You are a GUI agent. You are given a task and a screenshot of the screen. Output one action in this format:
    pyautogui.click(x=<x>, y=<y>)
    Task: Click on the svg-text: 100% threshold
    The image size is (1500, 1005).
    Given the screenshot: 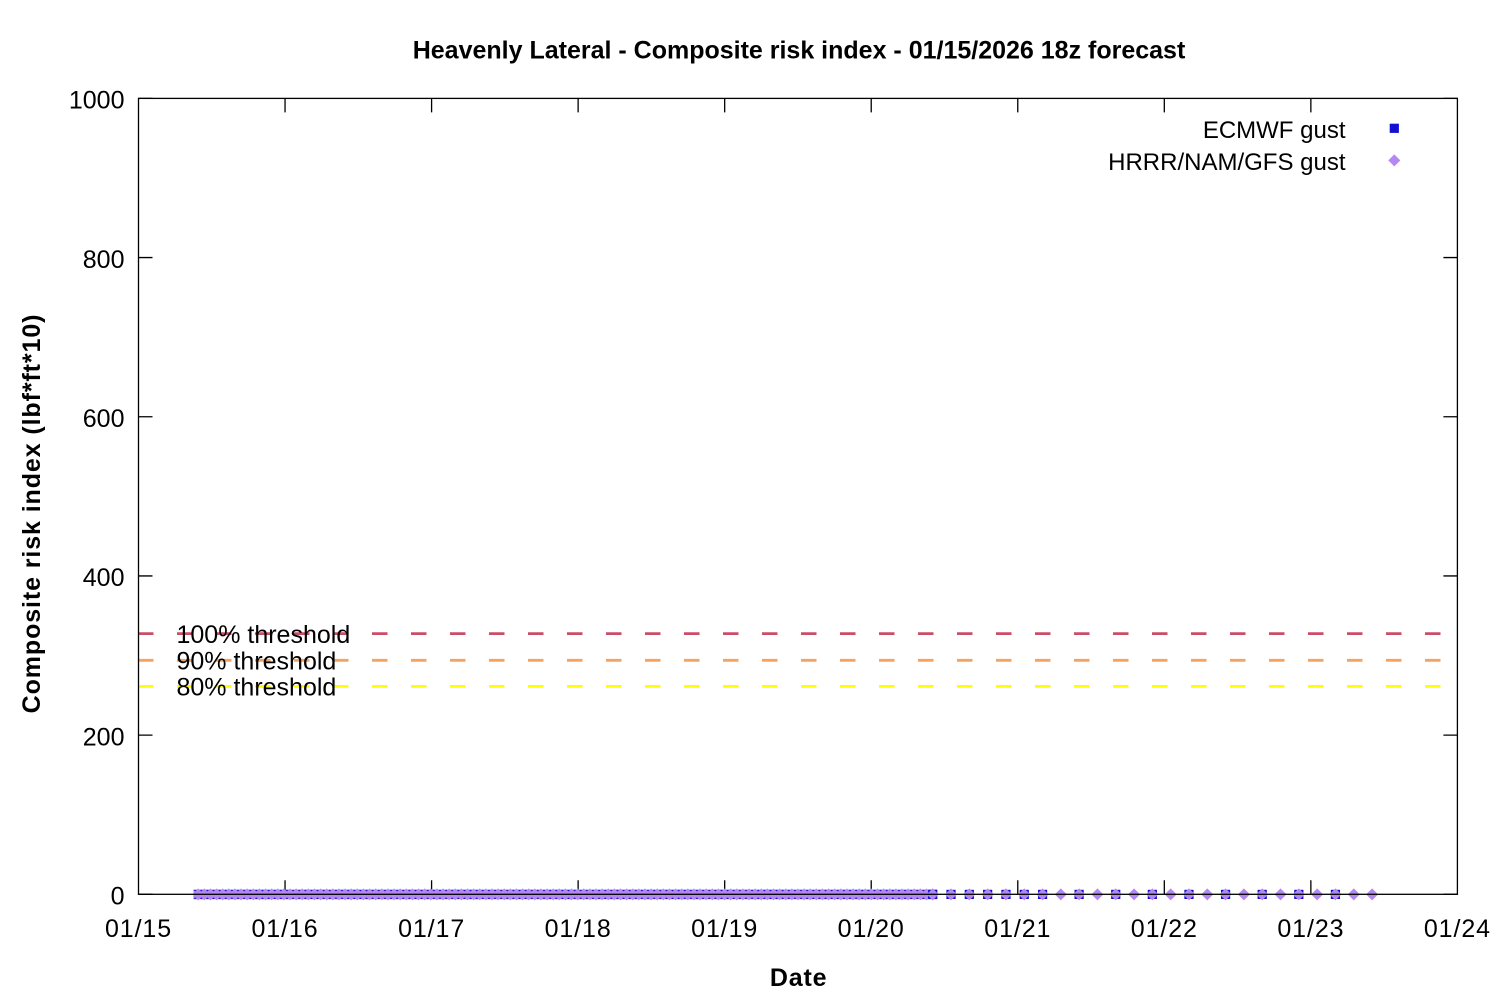 What is the action you would take?
    pyautogui.click(x=264, y=635)
    